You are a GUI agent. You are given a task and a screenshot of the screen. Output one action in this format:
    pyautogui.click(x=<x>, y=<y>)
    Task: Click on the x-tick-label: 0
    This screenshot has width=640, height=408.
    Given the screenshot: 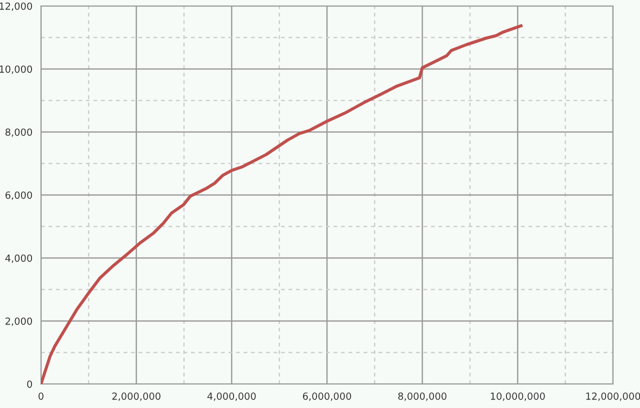 What is the action you would take?
    pyautogui.click(x=41, y=396)
    